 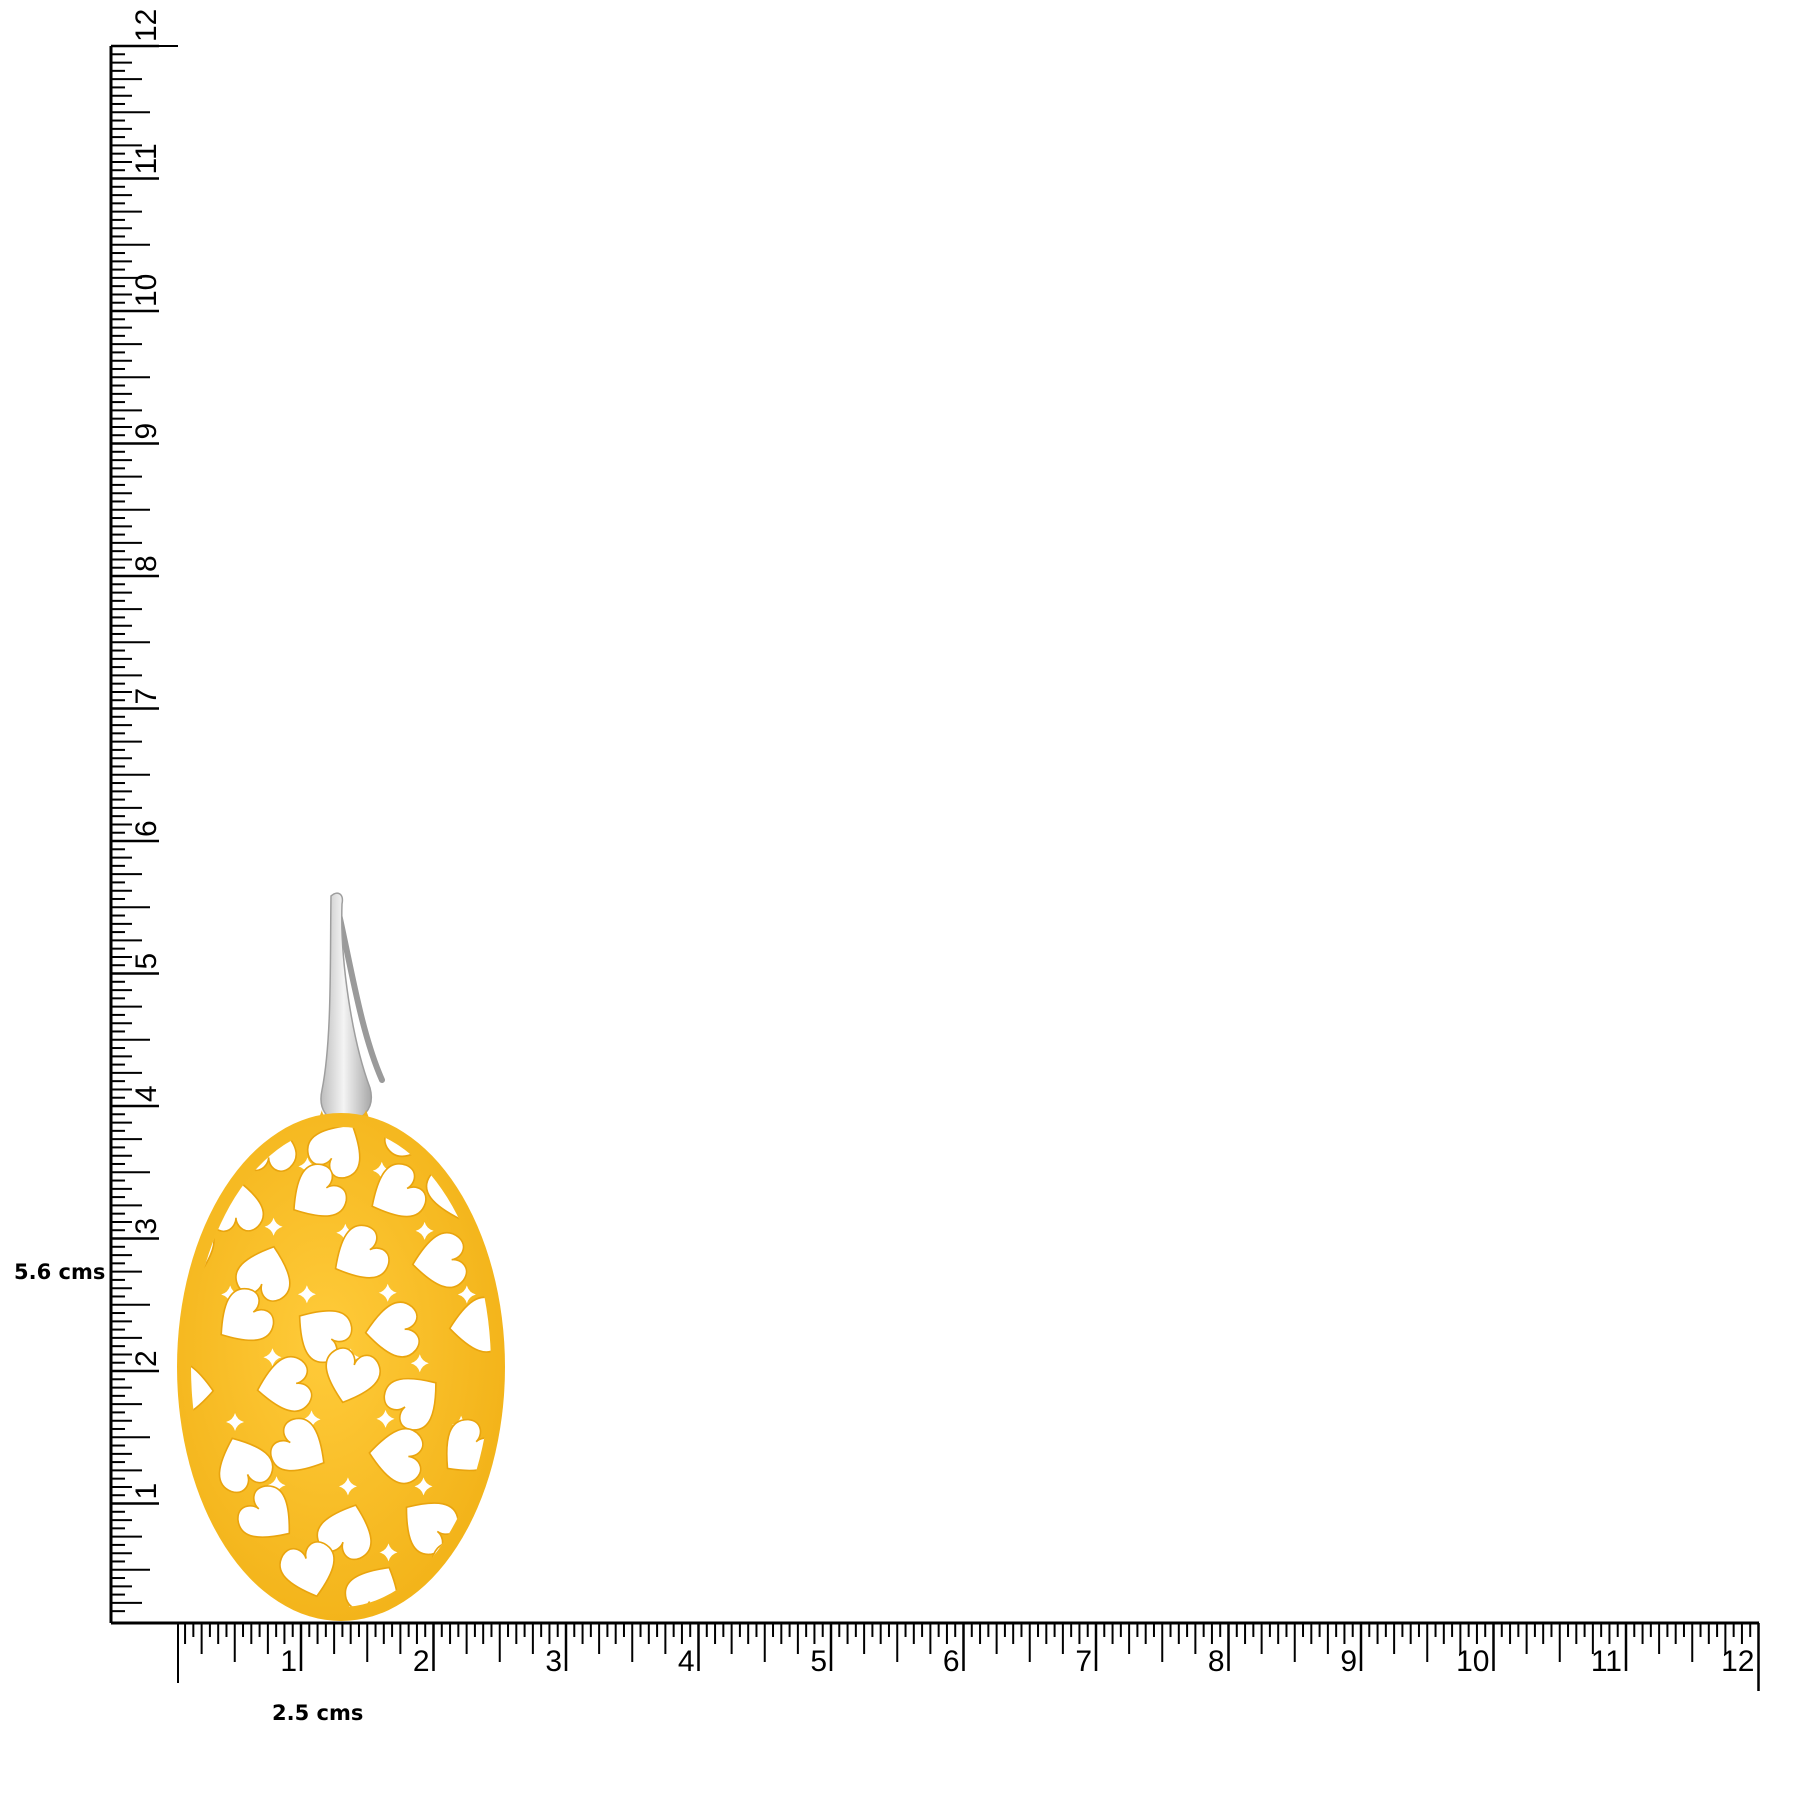 What do you see at coordinates (352, 1007) in the screenshot?
I see `hook-icon` at bounding box center [352, 1007].